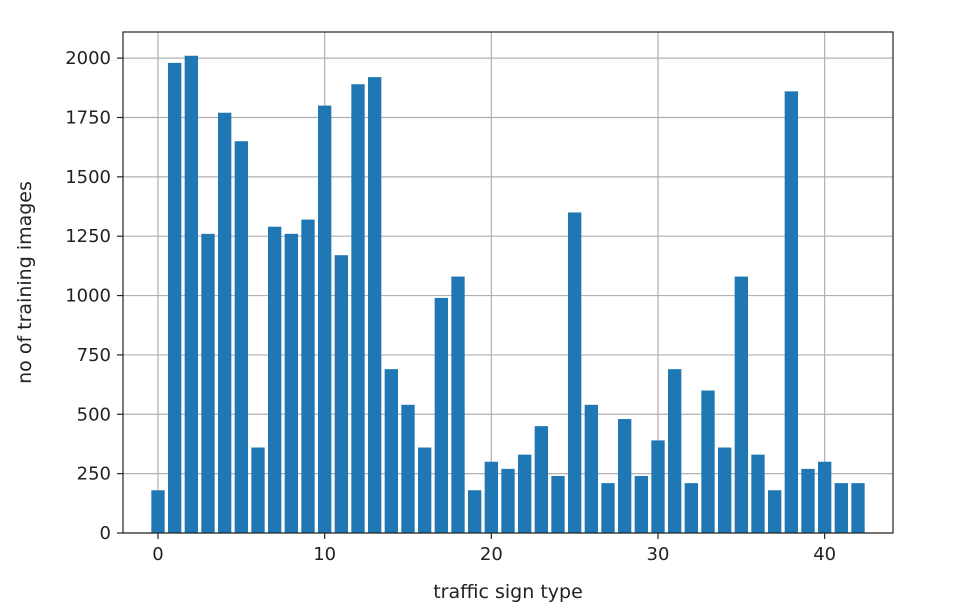 Image resolution: width=960 pixels, height=612 pixels. What do you see at coordinates (491, 554) in the screenshot?
I see `x-tick-label: 20` at bounding box center [491, 554].